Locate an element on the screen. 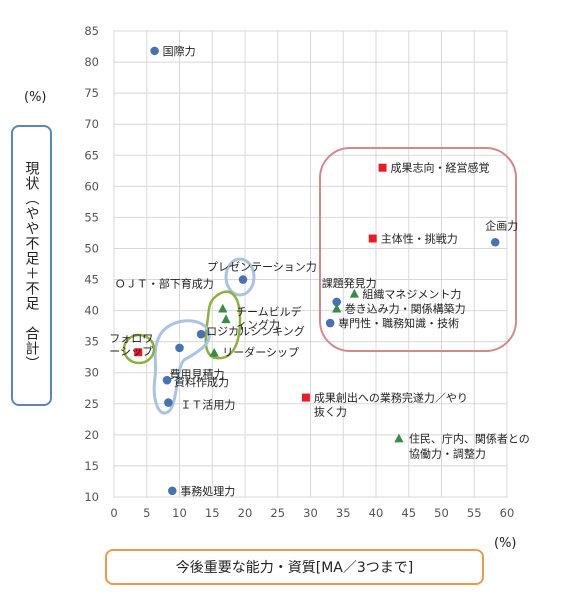  x-axis-label-box: 今後重要な能力・資質[MA／3つまで] is located at coordinates (294, 567).